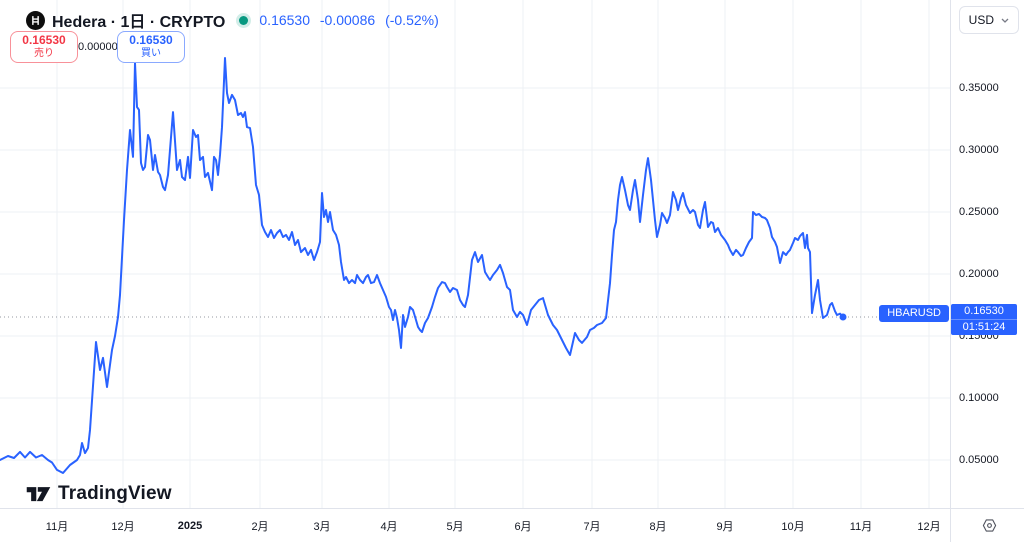  Describe the element at coordinates (512, 525) in the screenshot. I see `time-scale-axis: 11月 12月 2025 2月 3月 4月 5月 6月 7月 8月 9月 10月 11月 12月` at that location.